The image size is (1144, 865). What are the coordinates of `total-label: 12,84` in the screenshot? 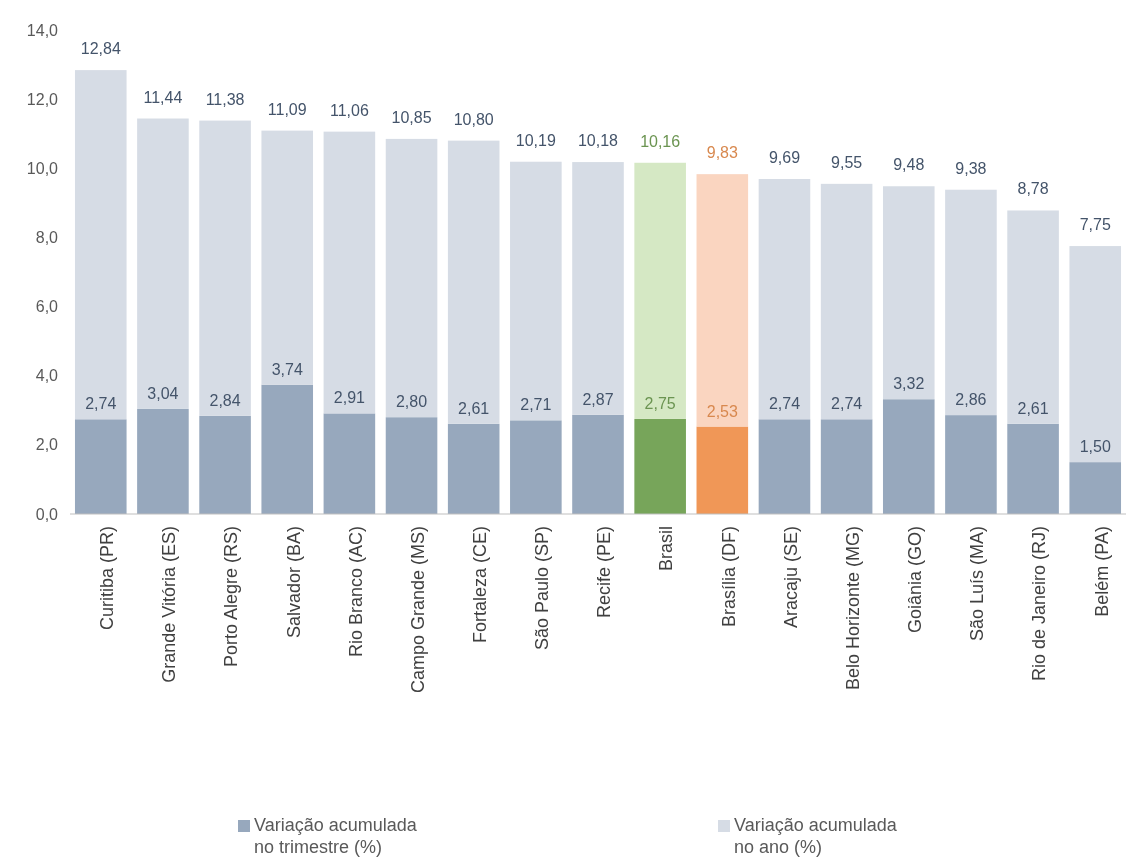 It's located at (100, 49).